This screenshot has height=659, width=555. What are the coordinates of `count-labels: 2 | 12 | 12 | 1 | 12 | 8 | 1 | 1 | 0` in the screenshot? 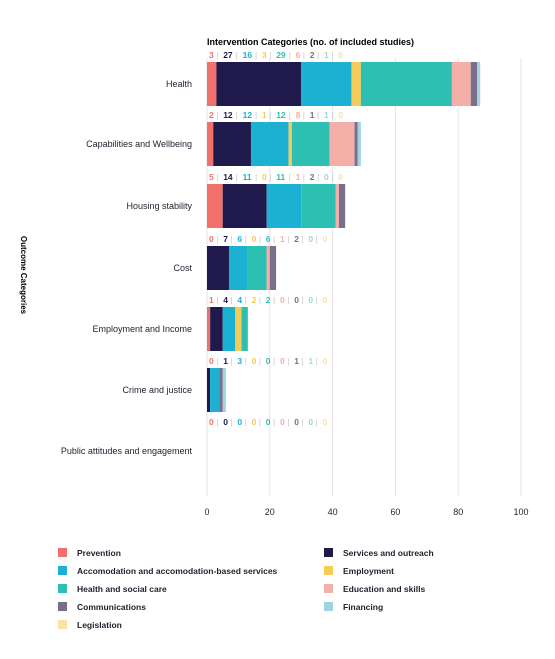 It's located at (276, 115).